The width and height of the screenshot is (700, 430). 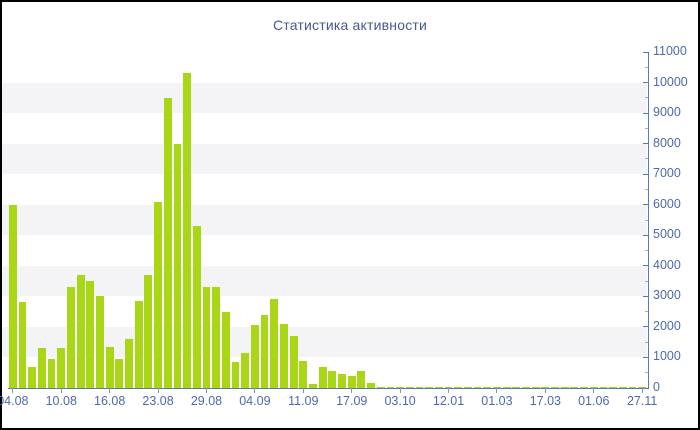 What do you see at coordinates (656, 387) in the screenshot?
I see `y-axis-label: 0` at bounding box center [656, 387].